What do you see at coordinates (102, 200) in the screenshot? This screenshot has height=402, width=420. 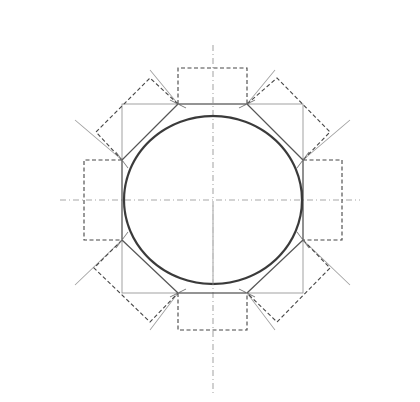 I see `panel-left` at bounding box center [102, 200].